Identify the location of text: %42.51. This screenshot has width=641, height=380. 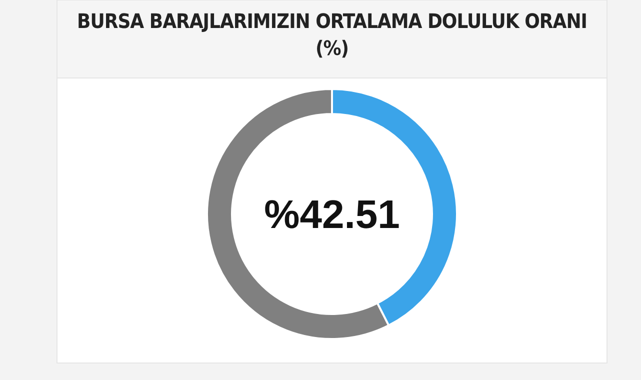
(332, 215).